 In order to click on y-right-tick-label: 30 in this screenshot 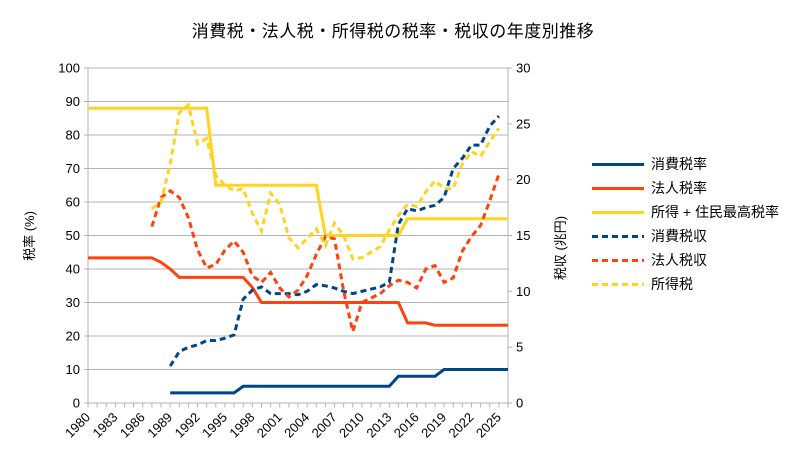, I will do `click(523, 68)`.